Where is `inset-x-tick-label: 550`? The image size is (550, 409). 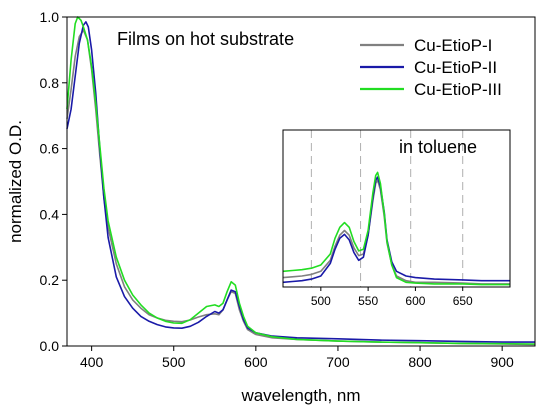
inset-x-tick-label: 550 is located at coordinates (368, 301).